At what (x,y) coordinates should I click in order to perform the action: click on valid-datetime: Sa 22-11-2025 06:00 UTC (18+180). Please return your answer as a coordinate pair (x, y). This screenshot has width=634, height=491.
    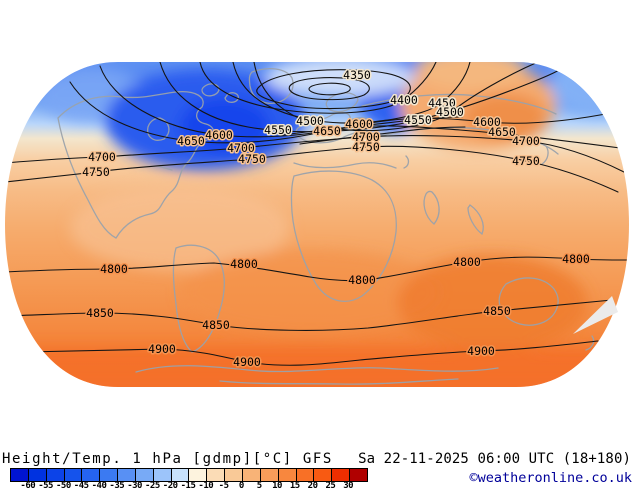
    Looking at the image, I should click on (494, 459).